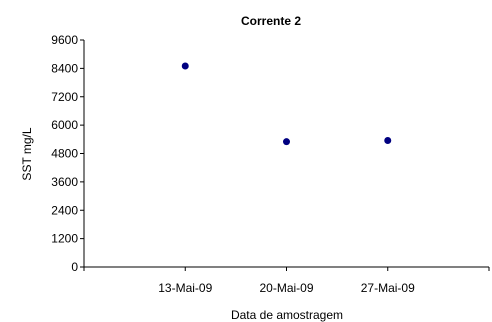 The image size is (492, 322). What do you see at coordinates (64, 210) in the screenshot?
I see `y-tick-label: 2400` at bounding box center [64, 210].